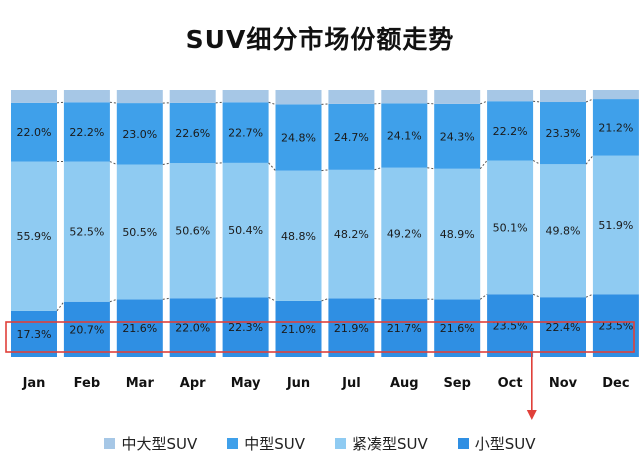 Image resolution: width=640 pixels, height=463 pixels. I want to click on legend-item: 中型SUV, so click(266, 443).